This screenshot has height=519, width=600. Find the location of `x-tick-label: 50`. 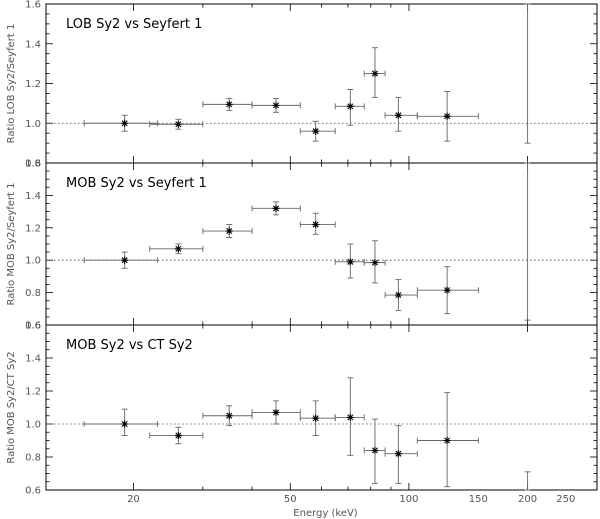

x-tick-label: 50 is located at coordinates (290, 499).